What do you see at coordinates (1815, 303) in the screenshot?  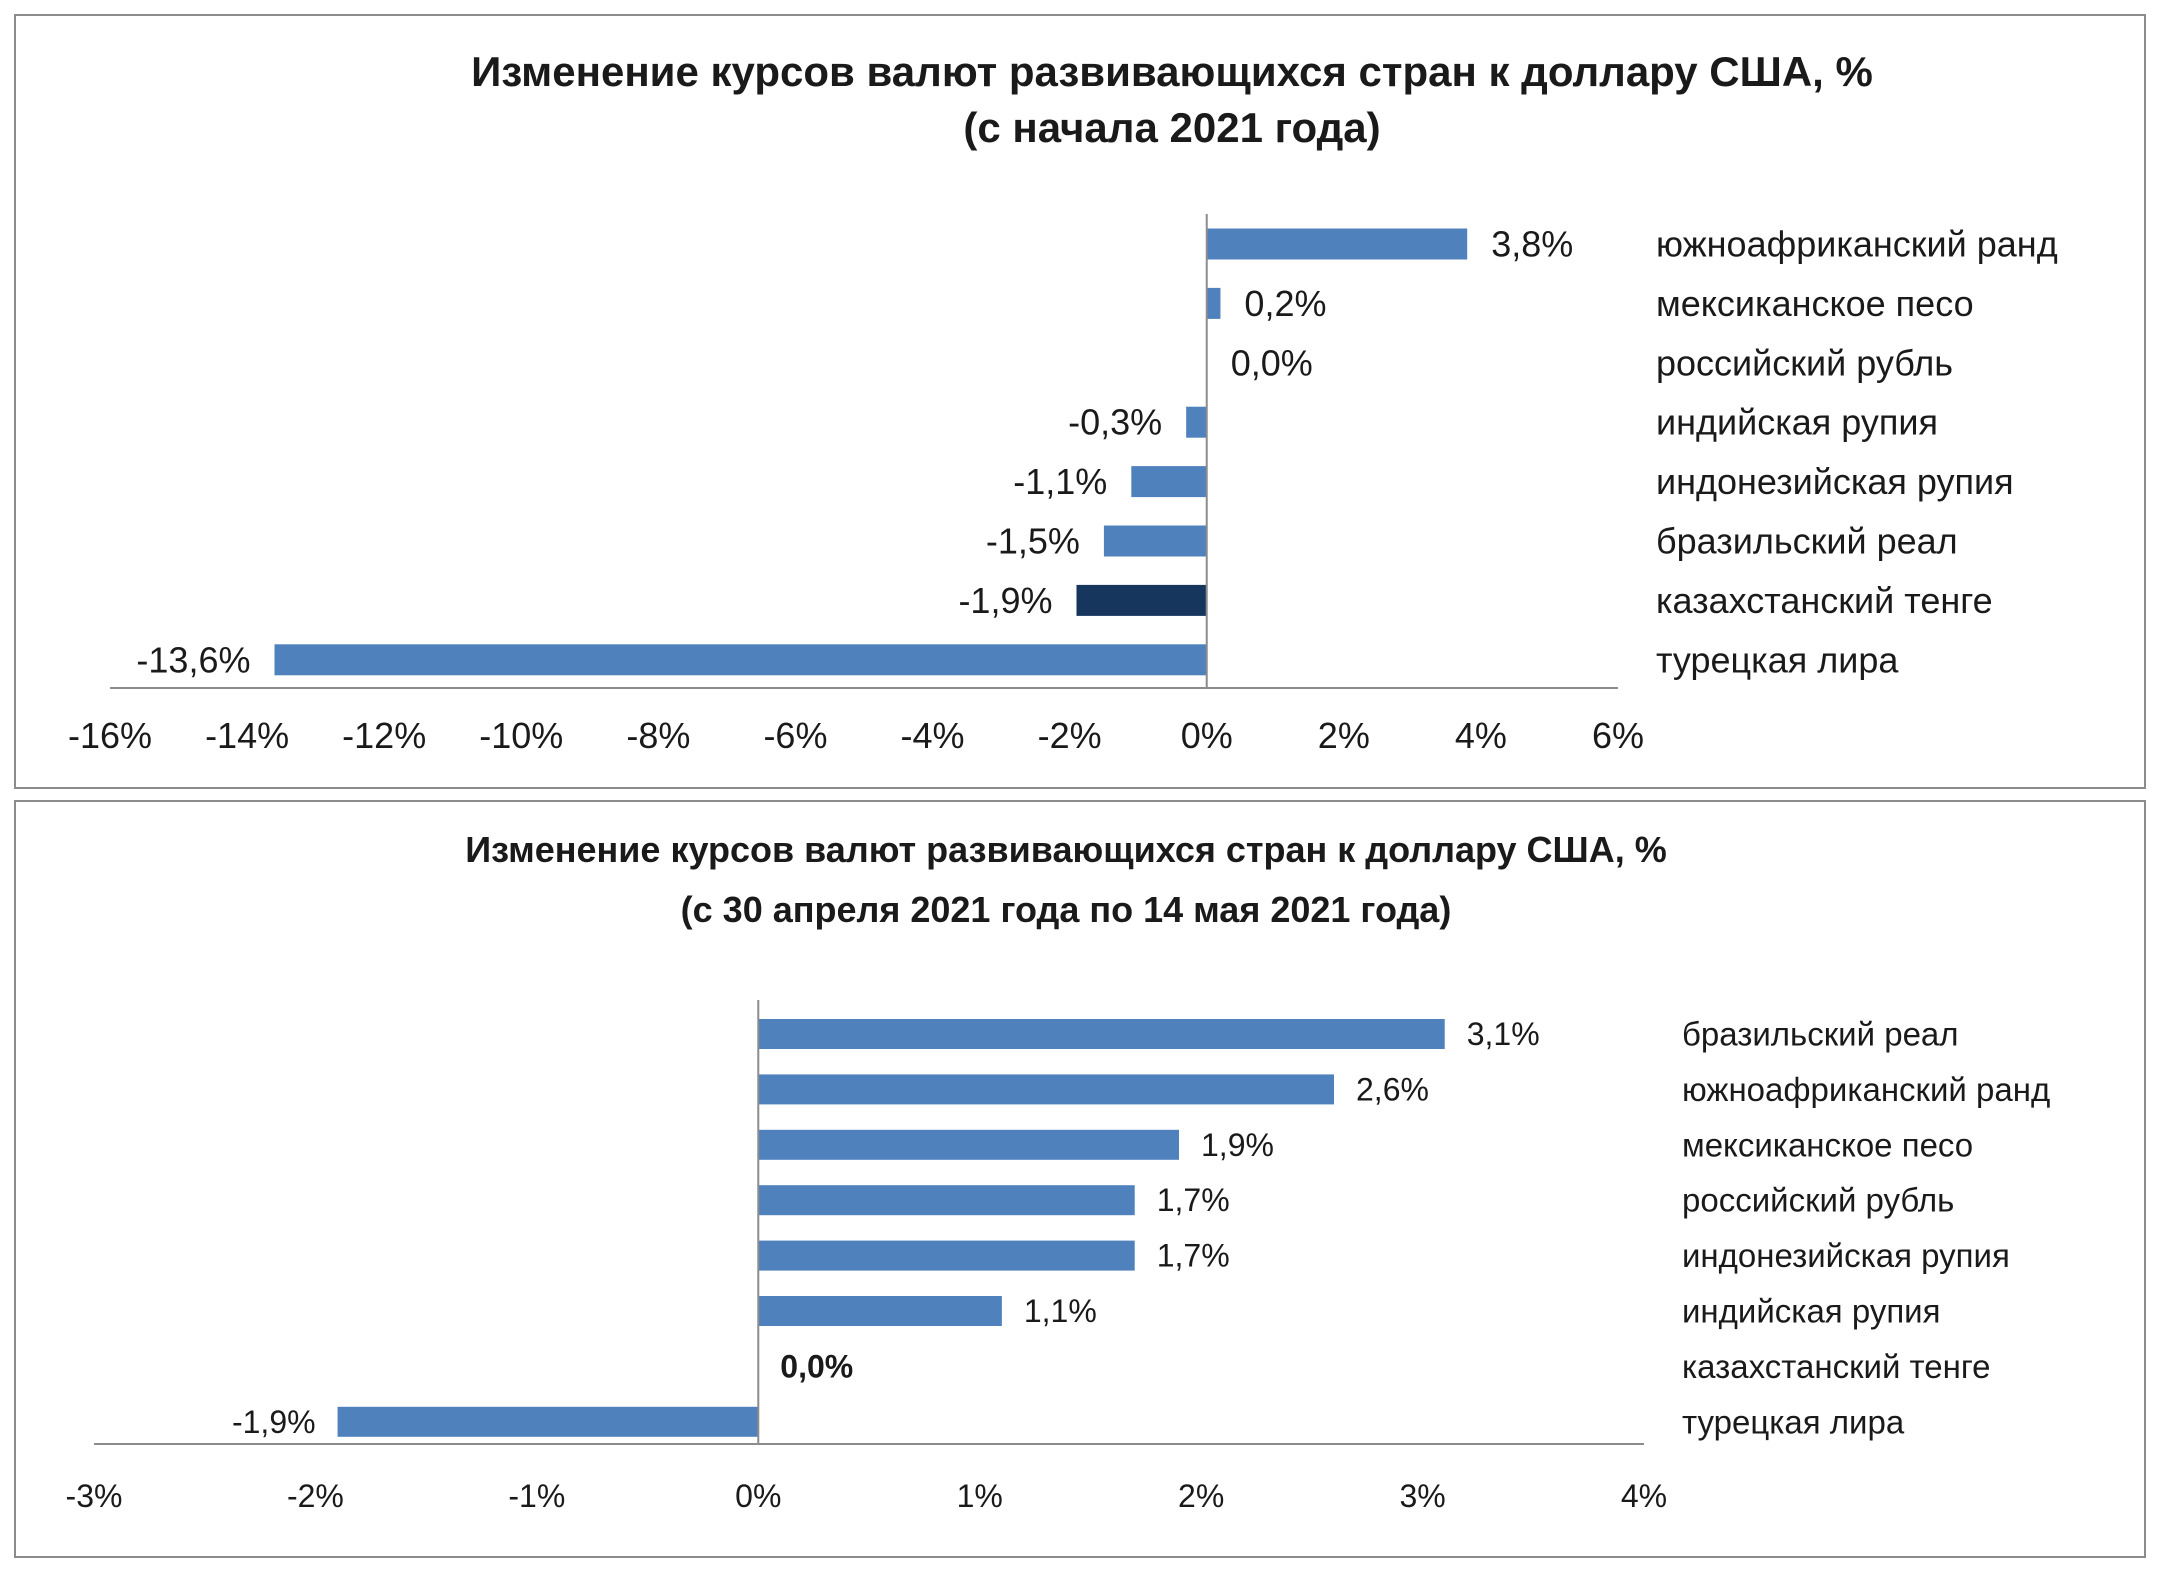 I see `category-label-2: мексиканское песо` at bounding box center [1815, 303].